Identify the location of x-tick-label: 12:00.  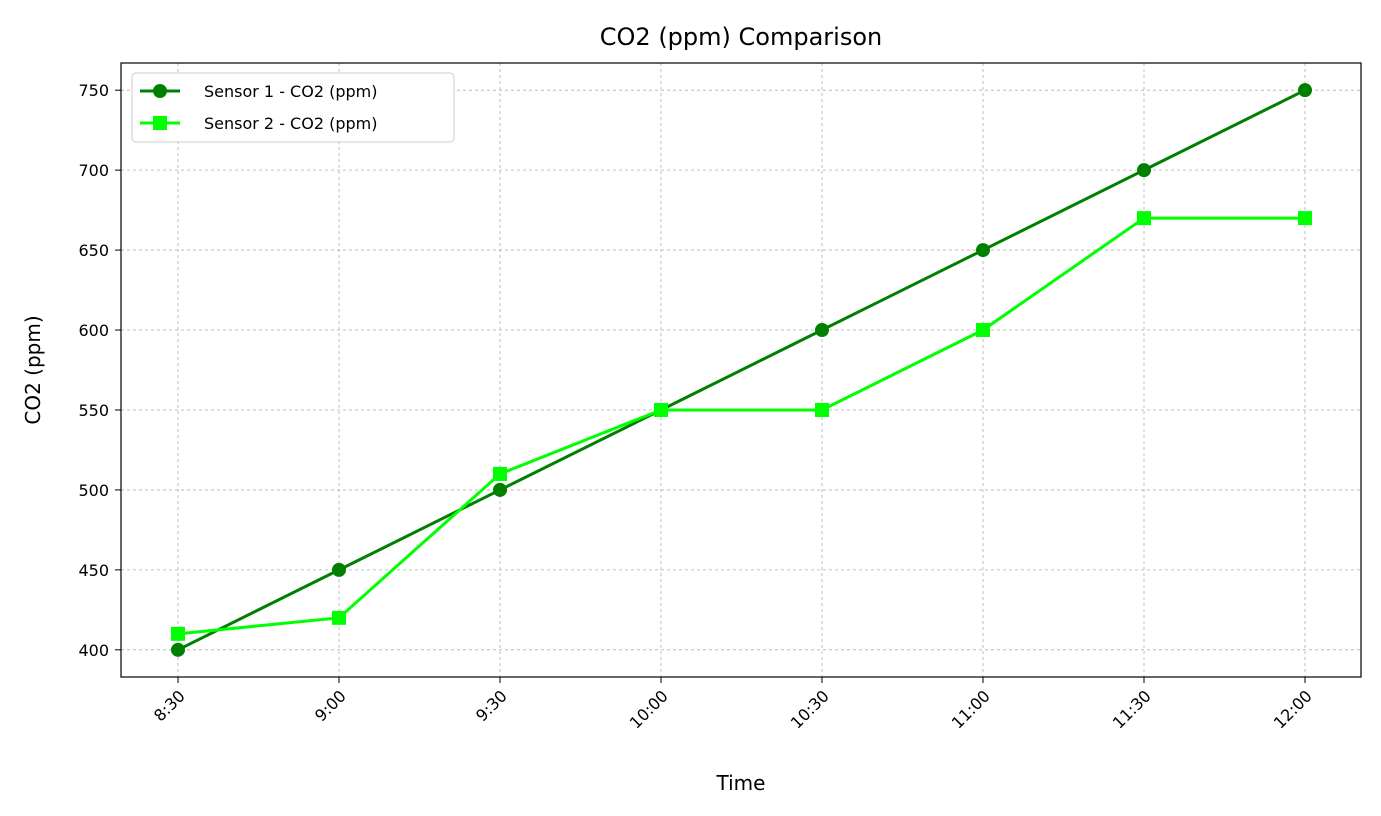
(1293, 709).